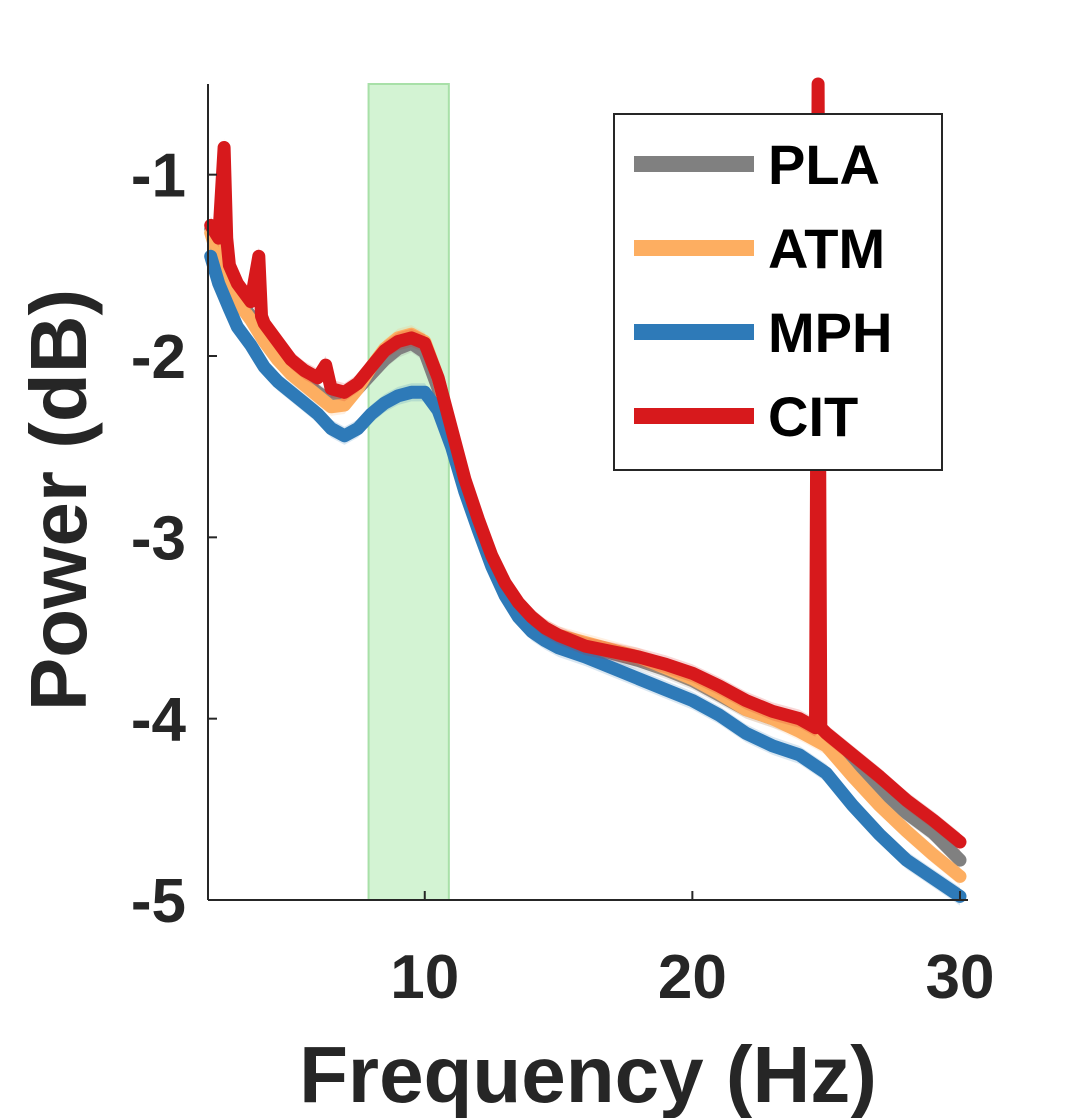 Image resolution: width=1070 pixels, height=1118 pixels. Describe the element at coordinates (692, 977) in the screenshot. I see `x-tick-label: 20` at that location.